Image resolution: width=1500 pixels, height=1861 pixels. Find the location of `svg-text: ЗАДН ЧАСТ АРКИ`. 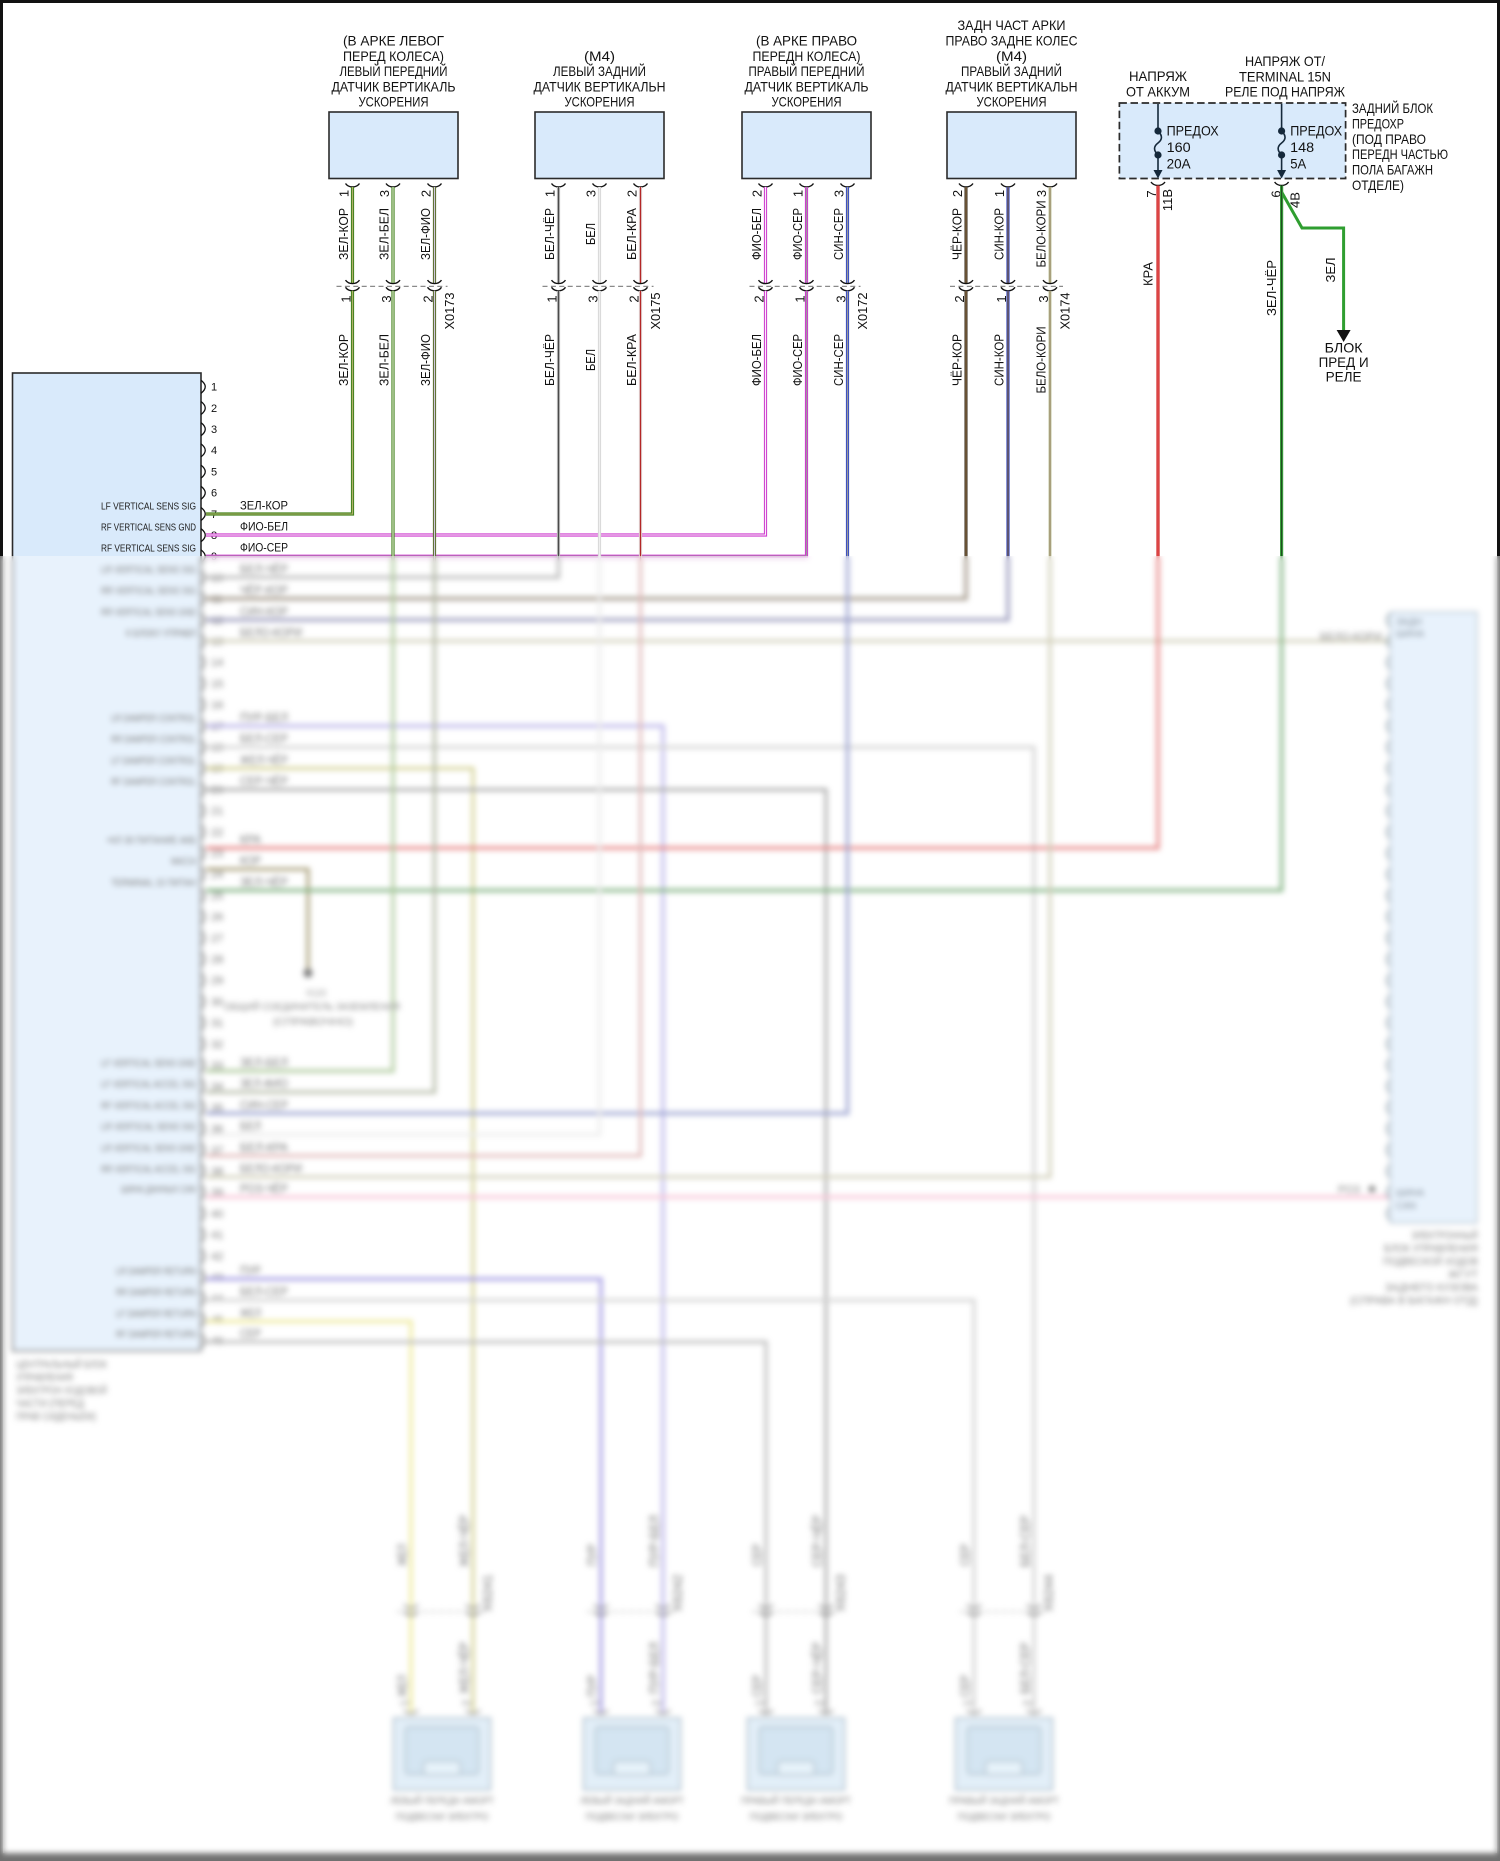

svg-text: ЗАДН ЧАСТ АРКИ is located at coordinates (1012, 25).